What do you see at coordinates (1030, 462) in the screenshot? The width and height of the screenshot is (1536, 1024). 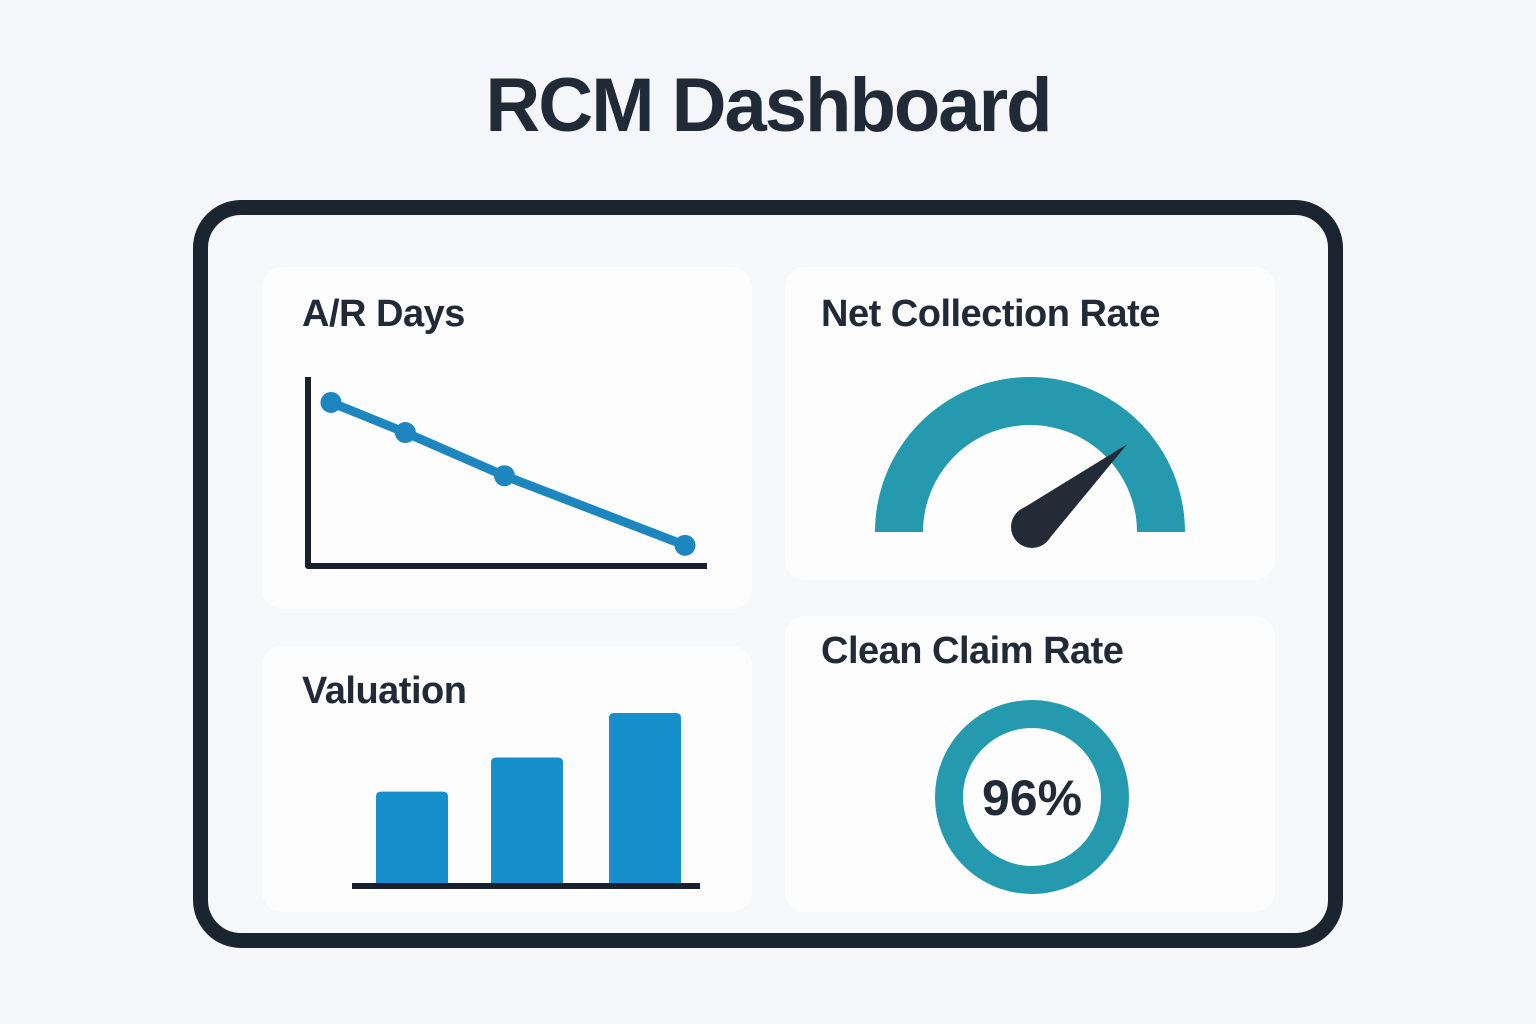 I see `net-collection-gauge-chart` at bounding box center [1030, 462].